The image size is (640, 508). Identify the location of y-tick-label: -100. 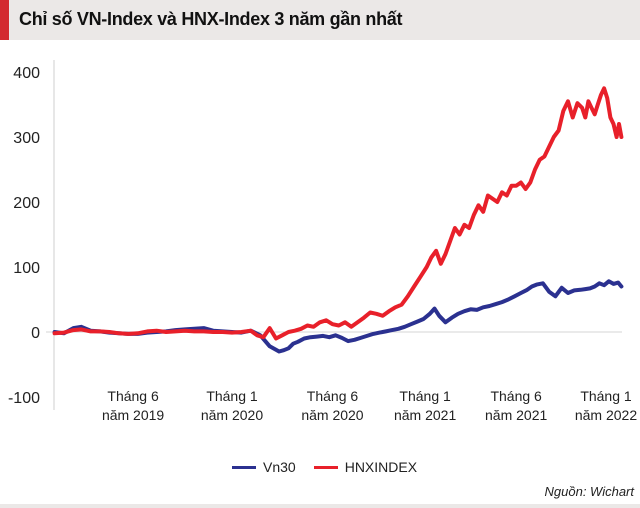
(24, 398).